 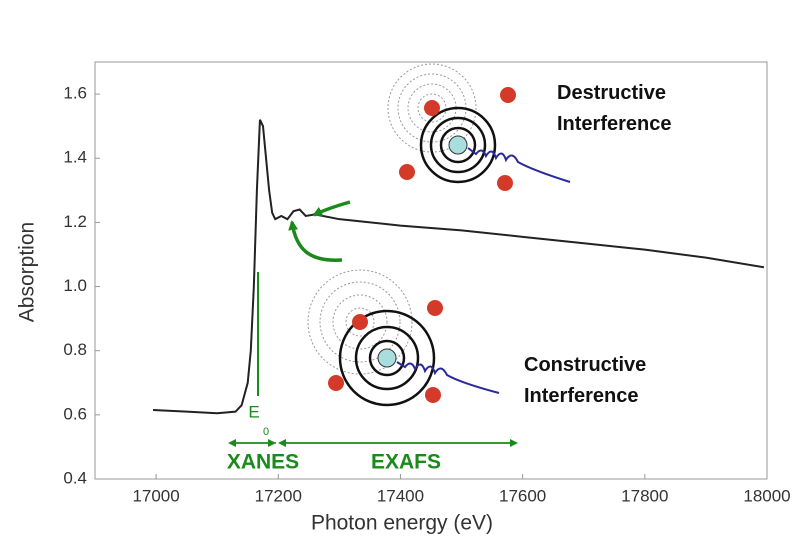 What do you see at coordinates (479, 127) in the screenshot?
I see `destructive-diagram` at bounding box center [479, 127].